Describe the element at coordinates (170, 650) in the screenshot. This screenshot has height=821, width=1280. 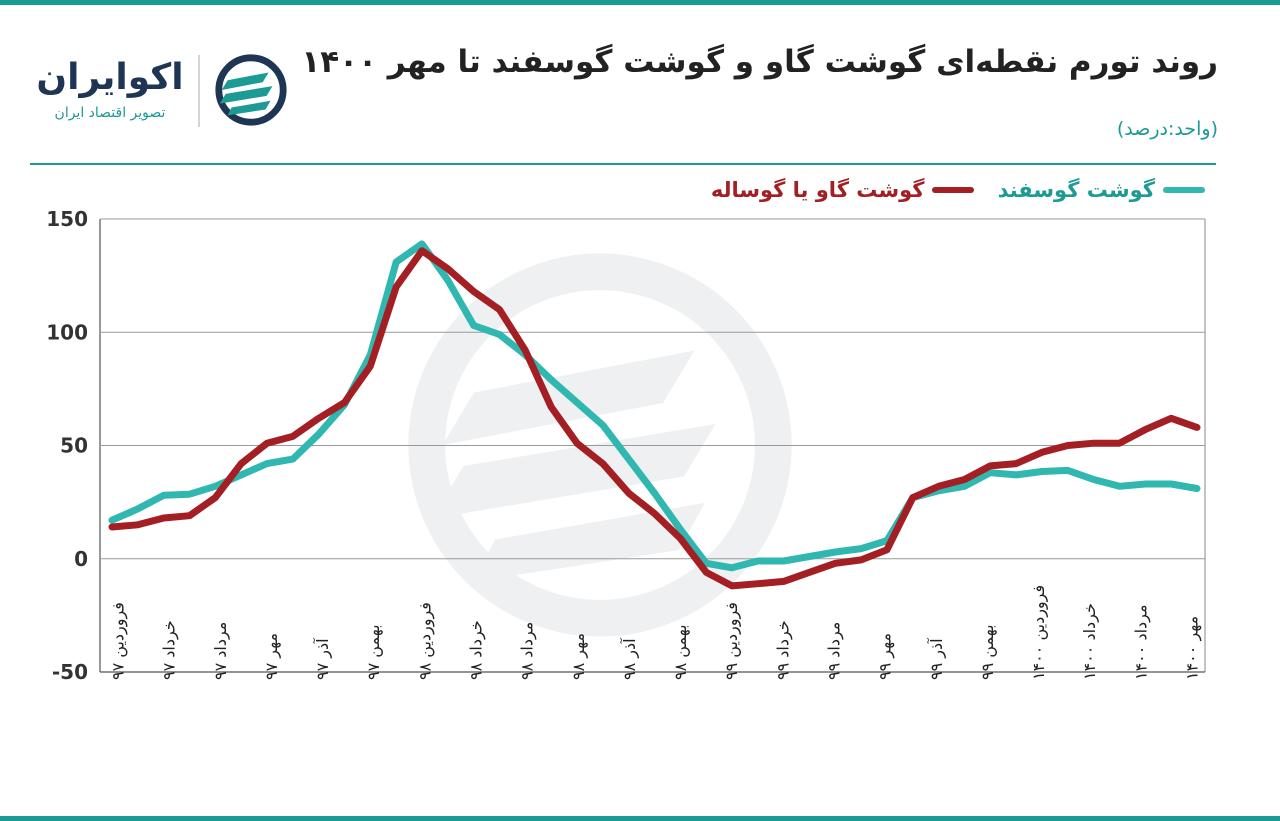
I see `x-tick-label: خرداد ۹۷` at that location.